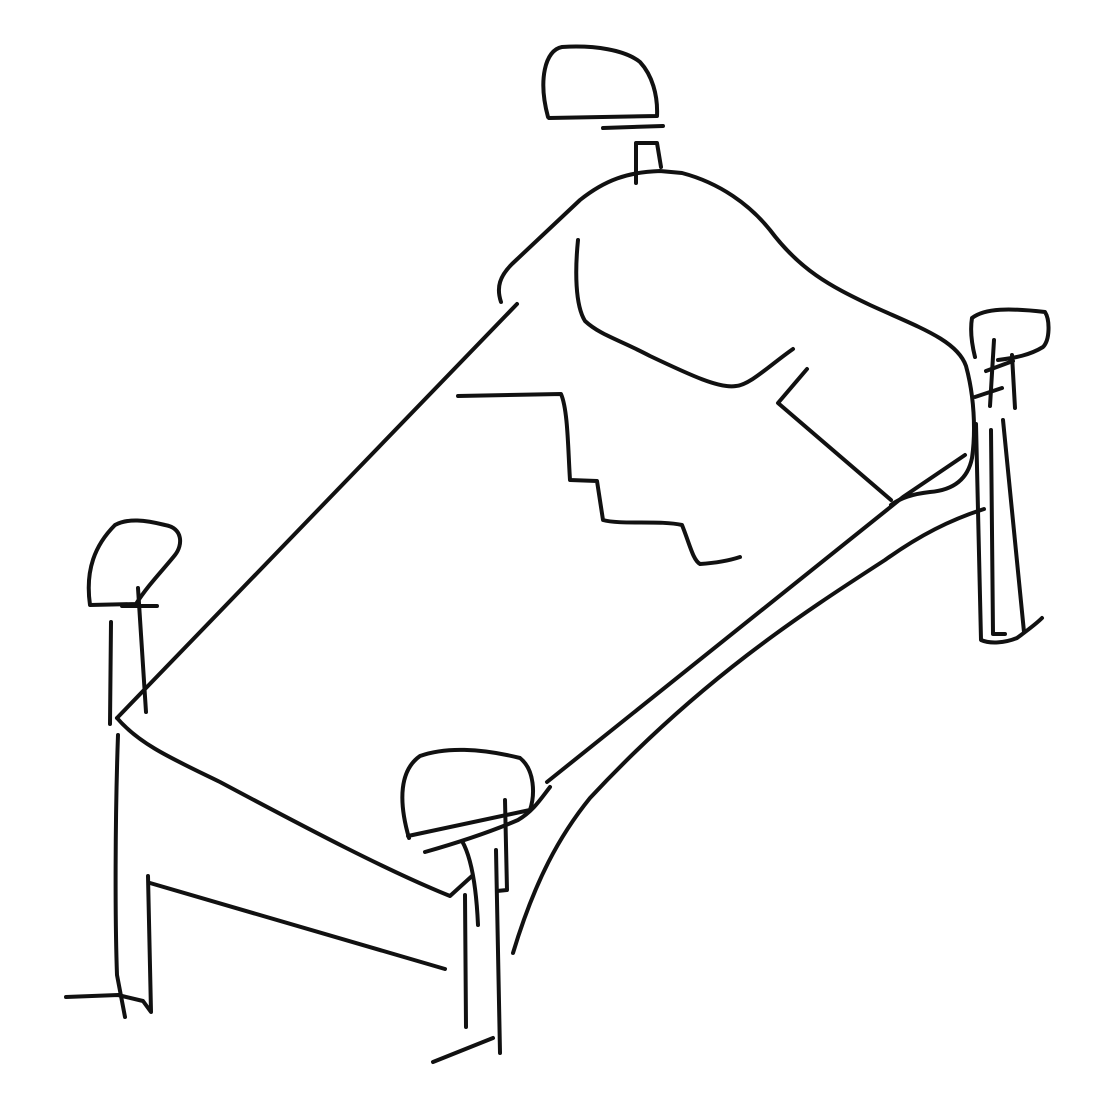 The image size is (1111, 1111). What do you see at coordinates (834, 434) in the screenshot?
I see `blanket-fold-stroke` at bounding box center [834, 434].